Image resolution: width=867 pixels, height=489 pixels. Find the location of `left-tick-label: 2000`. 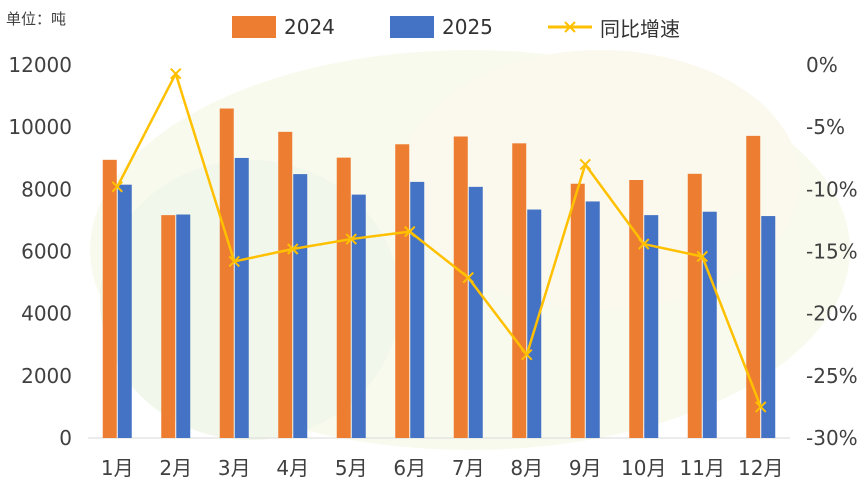

left-tick-label: 2000 is located at coordinates (46, 376).